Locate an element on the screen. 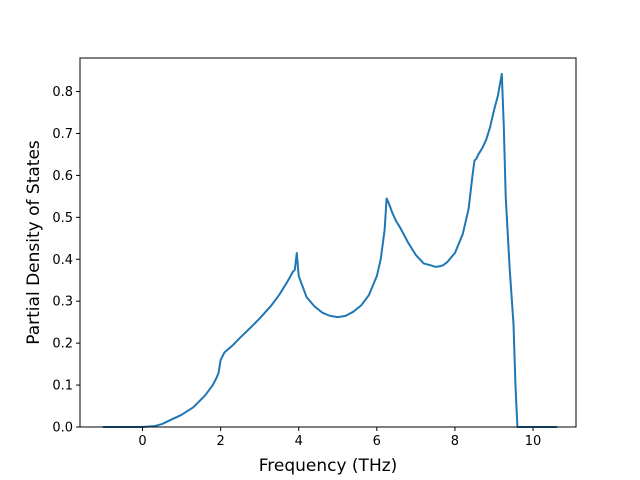 The height and width of the screenshot is (480, 640). y-tick-label: 0.0 is located at coordinates (62, 428).